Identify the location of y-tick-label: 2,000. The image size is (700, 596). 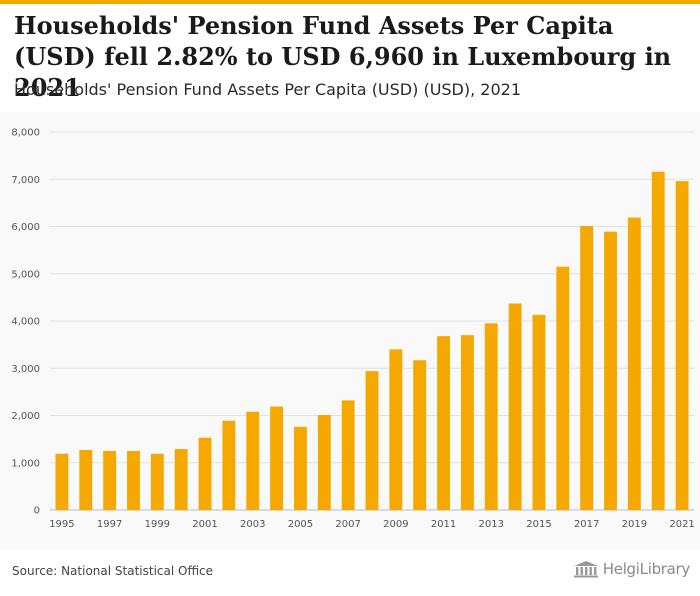
(25, 416).